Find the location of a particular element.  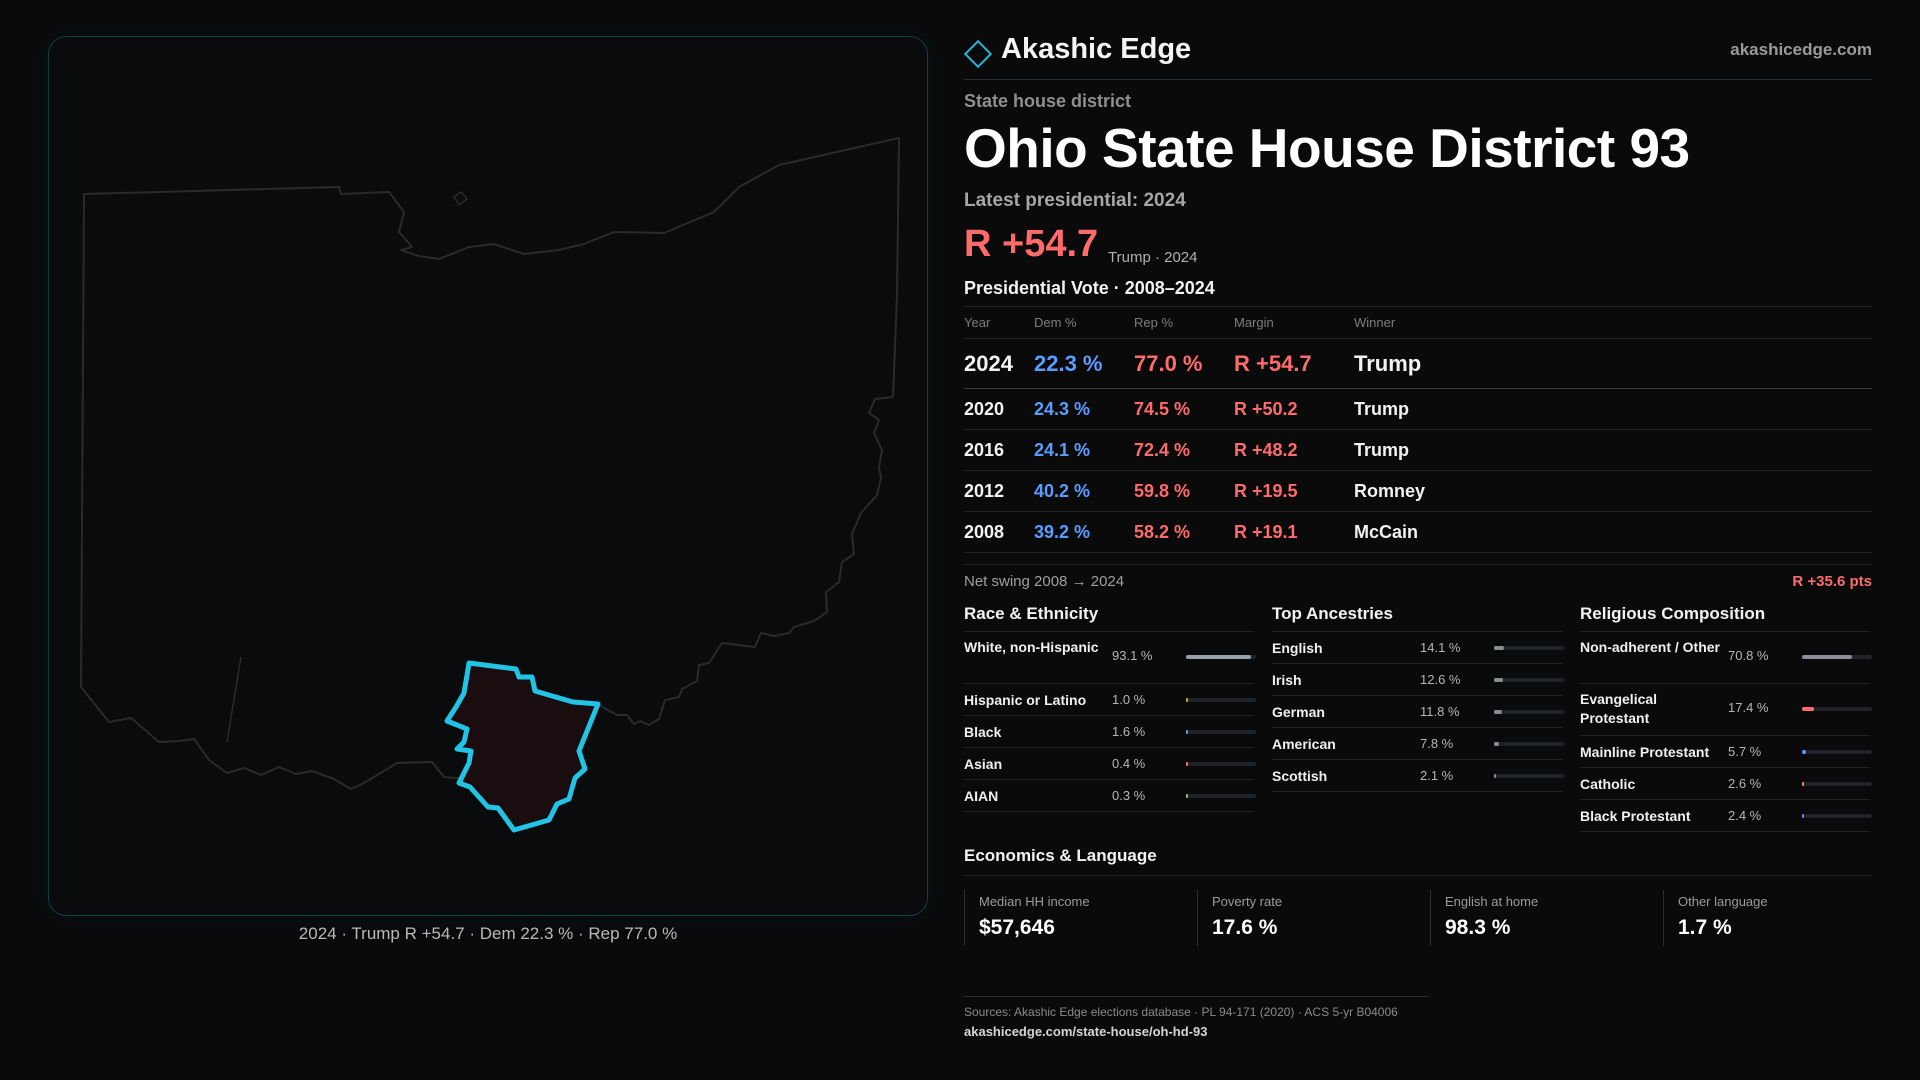

cell-margin: R +19.1 is located at coordinates (1294, 532).